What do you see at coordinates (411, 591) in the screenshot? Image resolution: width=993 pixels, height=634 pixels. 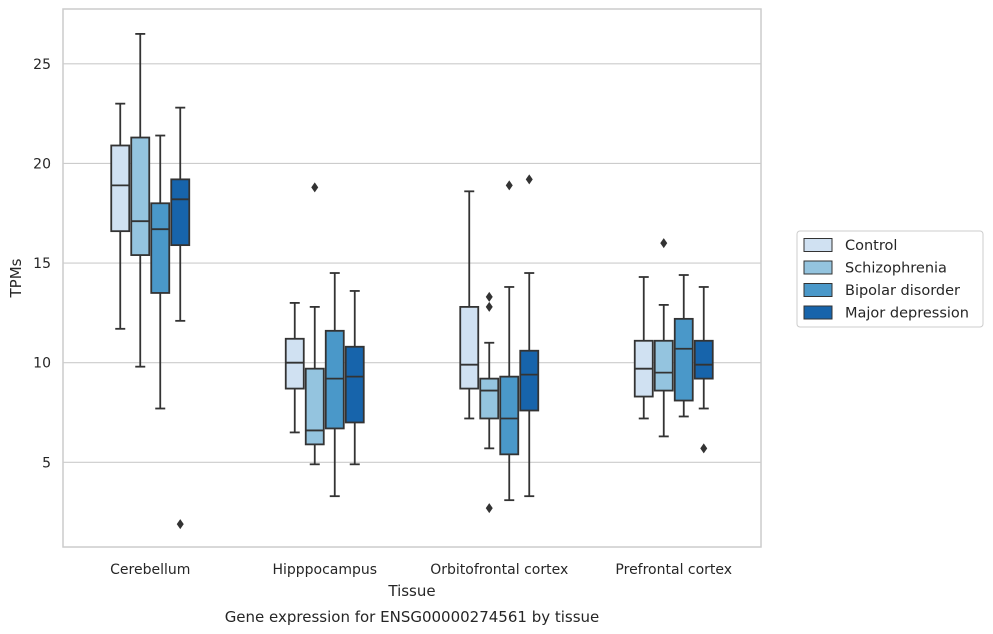 I see `x-axis-title: Tissue` at bounding box center [411, 591].